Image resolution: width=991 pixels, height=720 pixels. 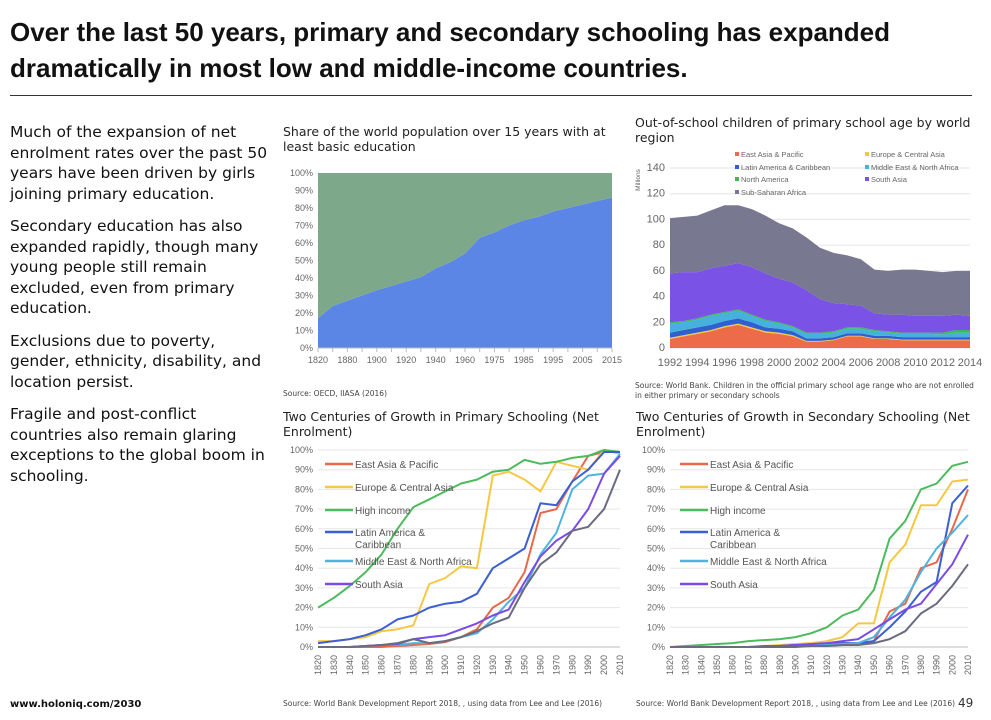 I want to click on x-tick-label: 2002, so click(x=806, y=363).